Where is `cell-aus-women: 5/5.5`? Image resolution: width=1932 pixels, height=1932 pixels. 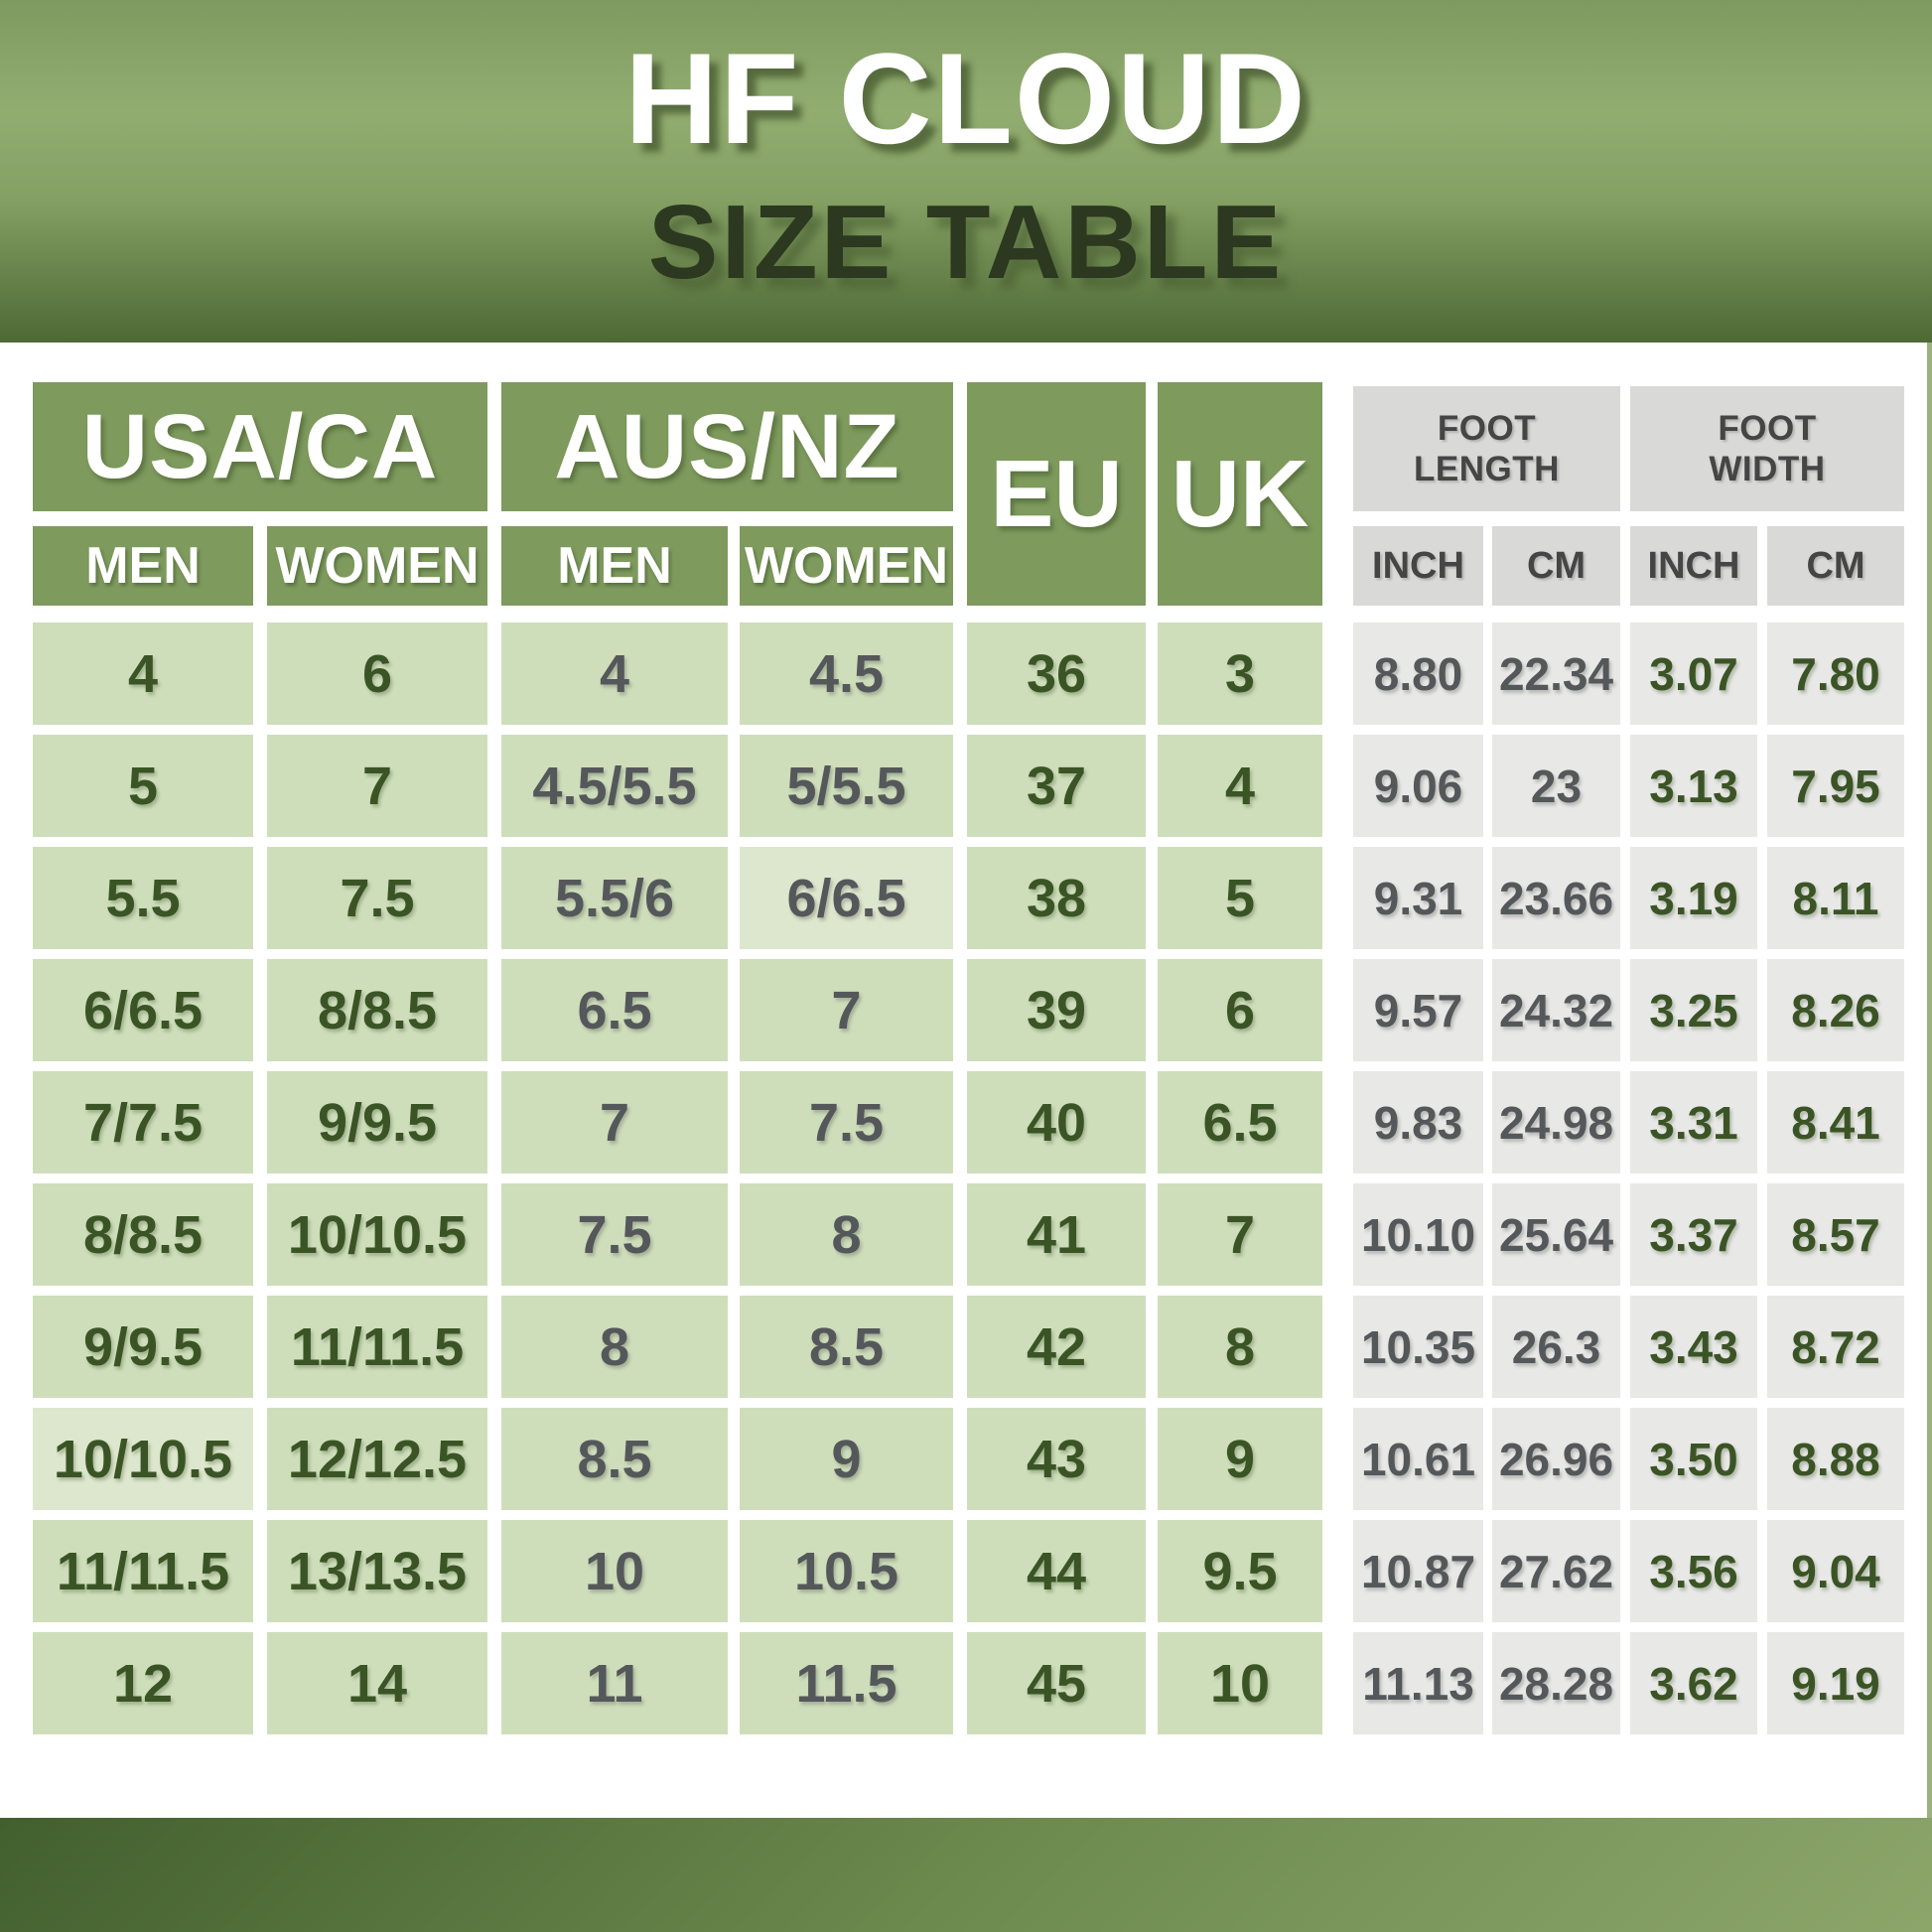 cell-aus-women: 5/5.5 is located at coordinates (846, 786).